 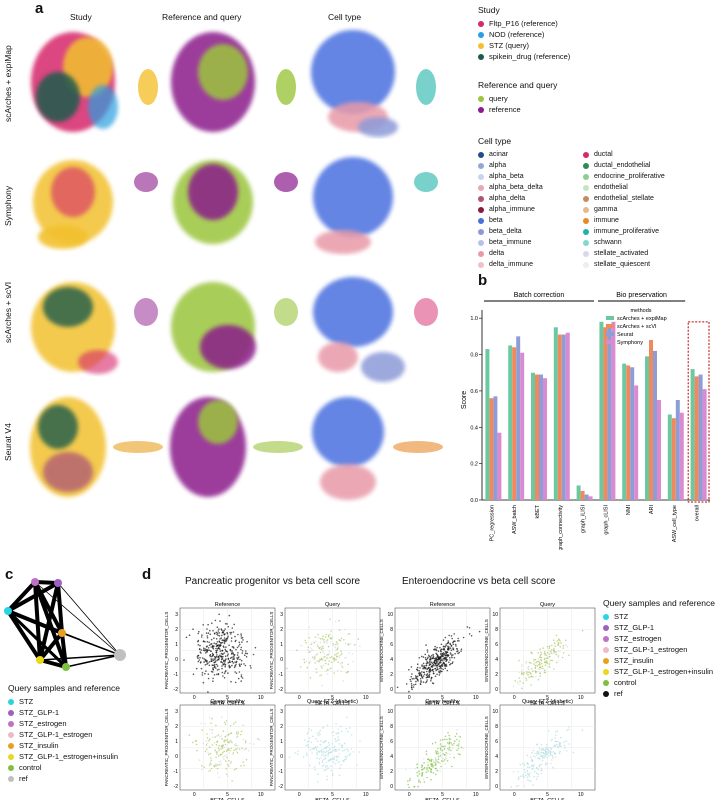 I want to click on y-tick-label: -1, so click(x=281, y=675).